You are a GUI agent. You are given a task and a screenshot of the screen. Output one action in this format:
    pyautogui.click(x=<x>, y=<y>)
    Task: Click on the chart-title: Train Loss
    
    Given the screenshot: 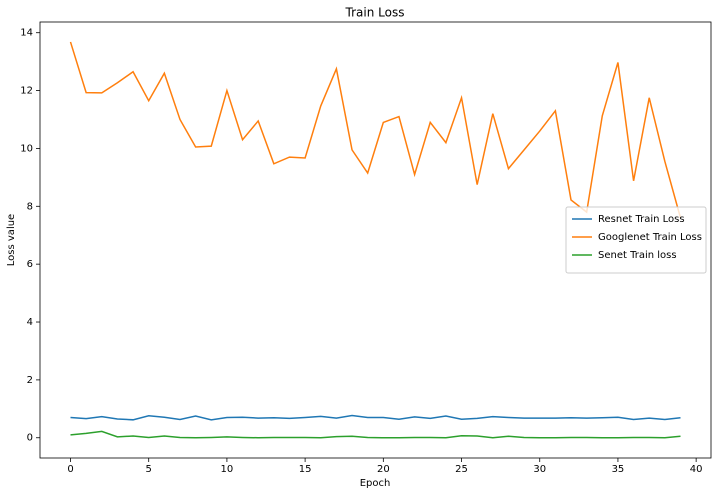 What is the action you would take?
    pyautogui.click(x=375, y=13)
    